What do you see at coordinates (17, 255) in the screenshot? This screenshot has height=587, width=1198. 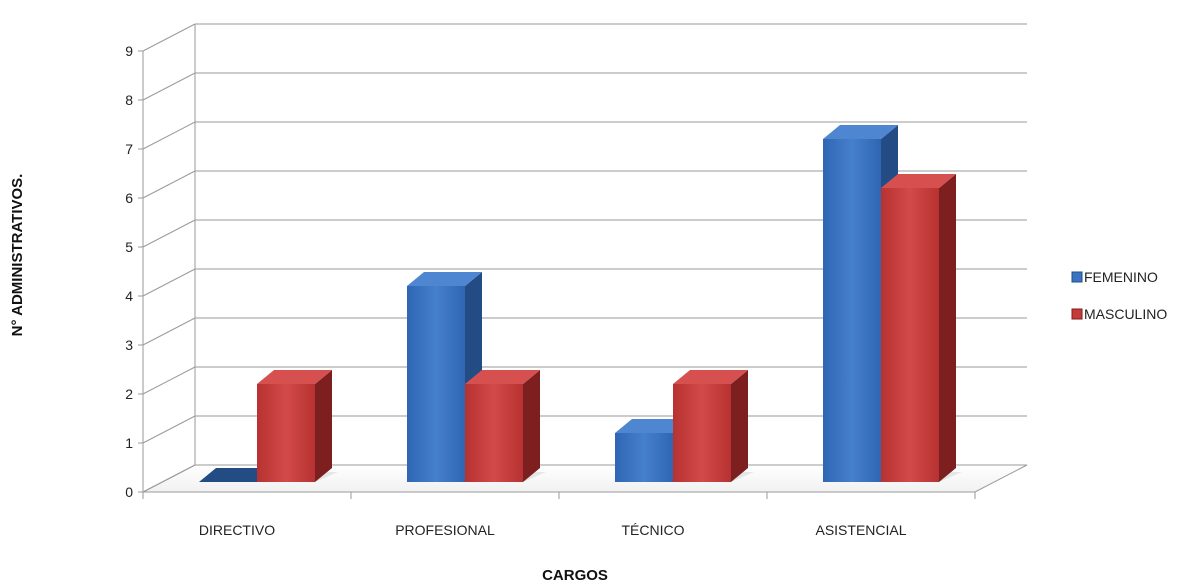 I see `y-axis-title: N° ADMINISTRATIVOS.` at bounding box center [17, 255].